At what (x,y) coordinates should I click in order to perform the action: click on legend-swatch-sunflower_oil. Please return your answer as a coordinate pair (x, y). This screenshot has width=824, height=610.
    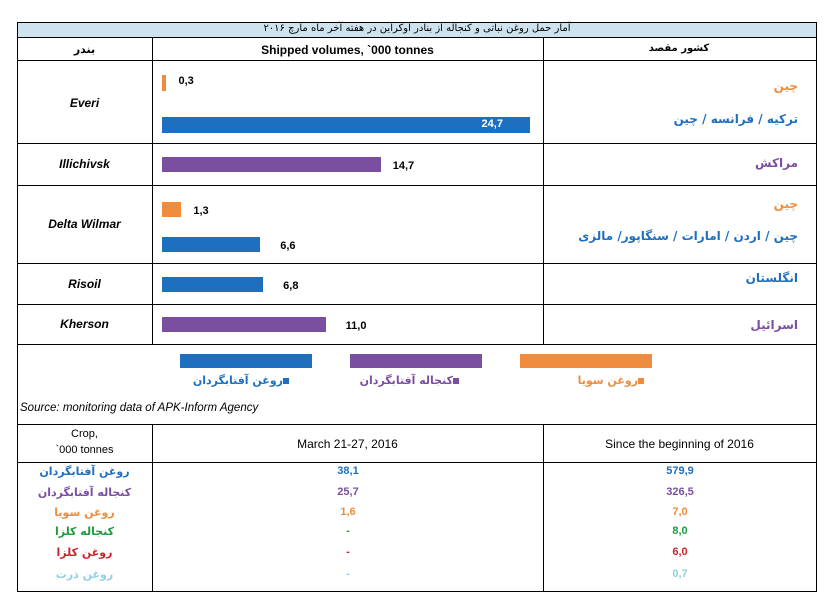
    Looking at the image, I should click on (246, 361).